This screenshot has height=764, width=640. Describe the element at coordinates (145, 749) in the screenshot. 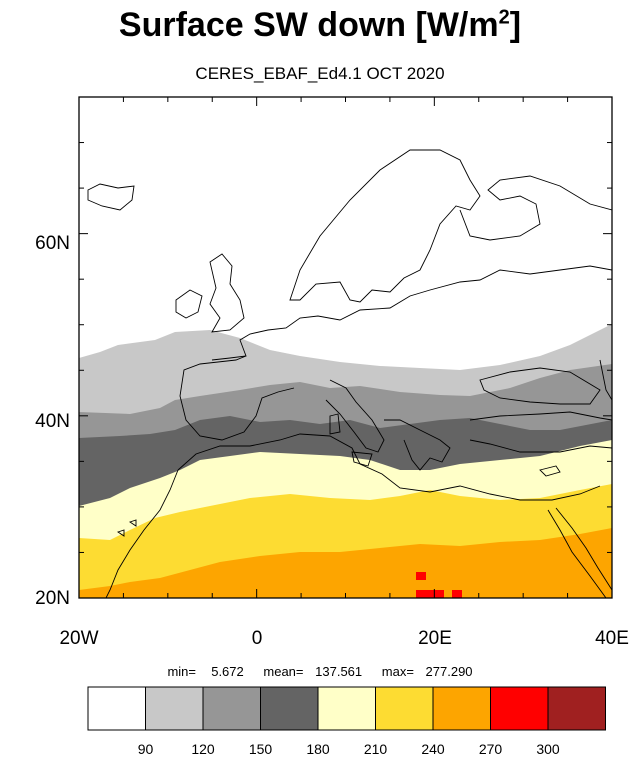

I see `colorbar-label: 90` at that location.